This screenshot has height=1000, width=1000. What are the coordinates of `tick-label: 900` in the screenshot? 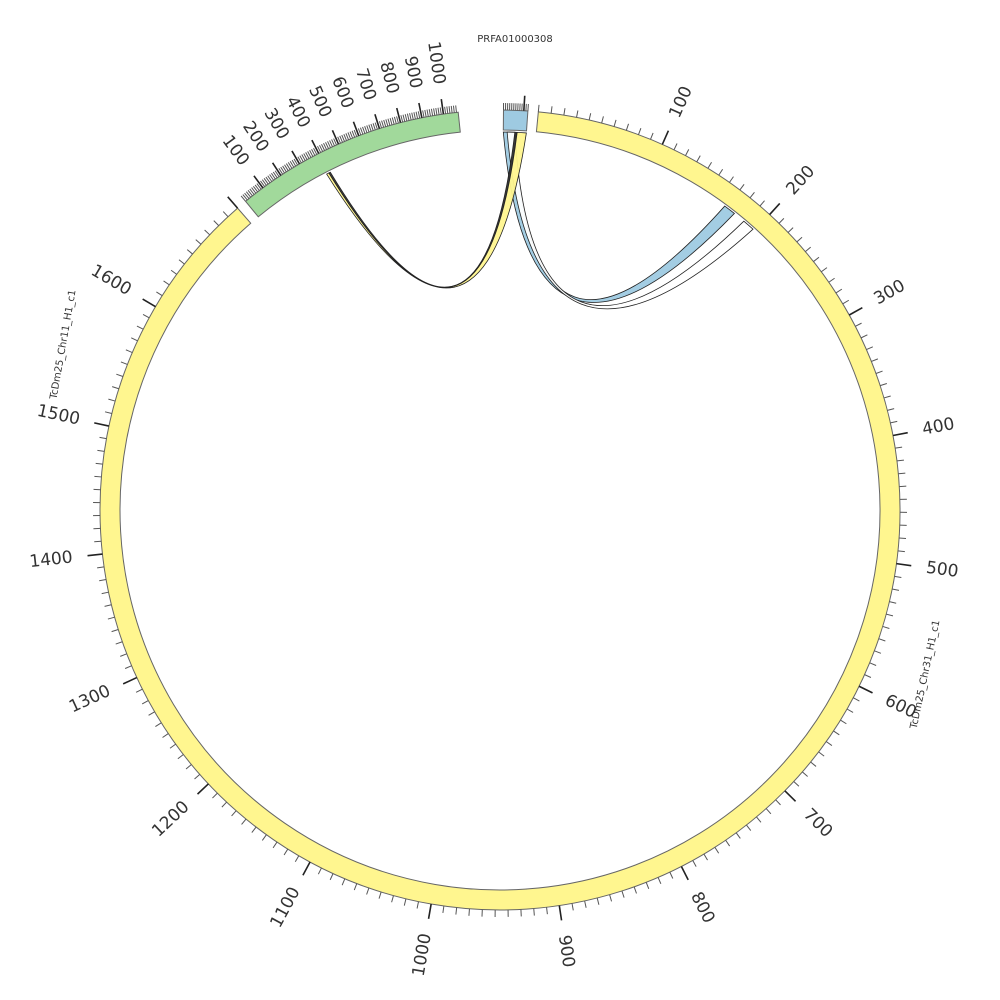 It's located at (566, 951).